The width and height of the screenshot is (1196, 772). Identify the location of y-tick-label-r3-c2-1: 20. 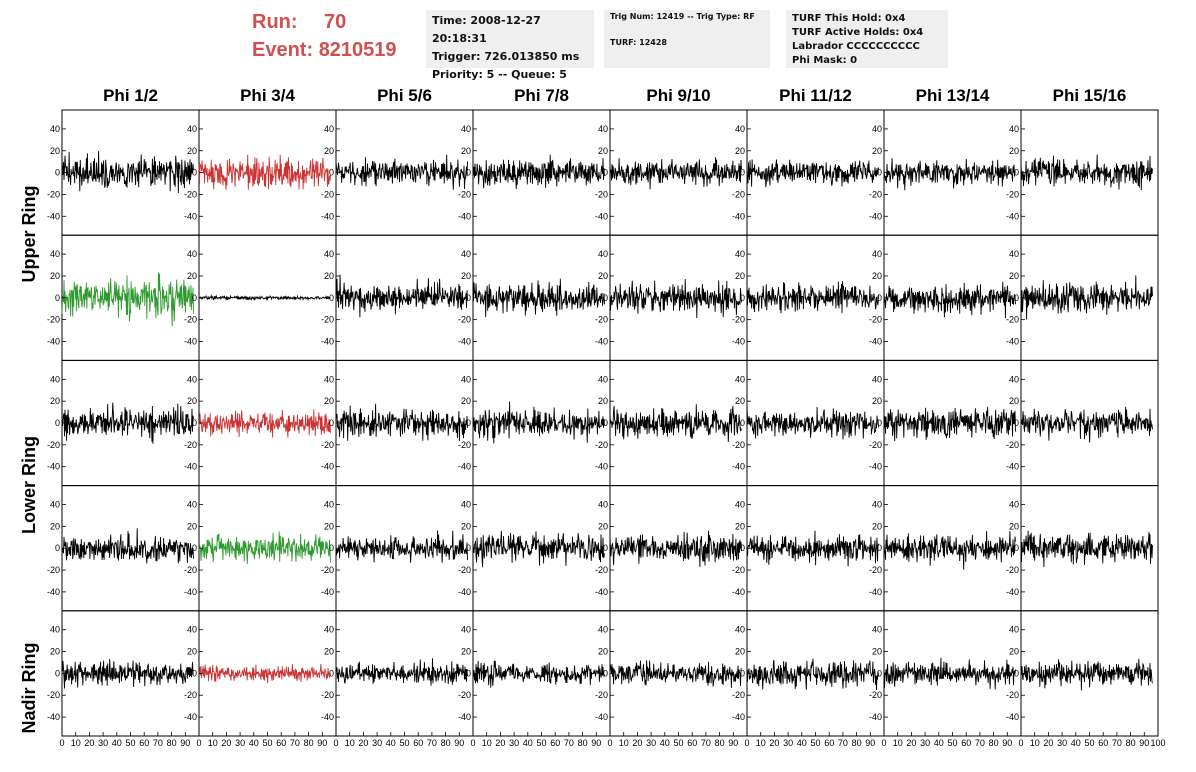
(329, 526).